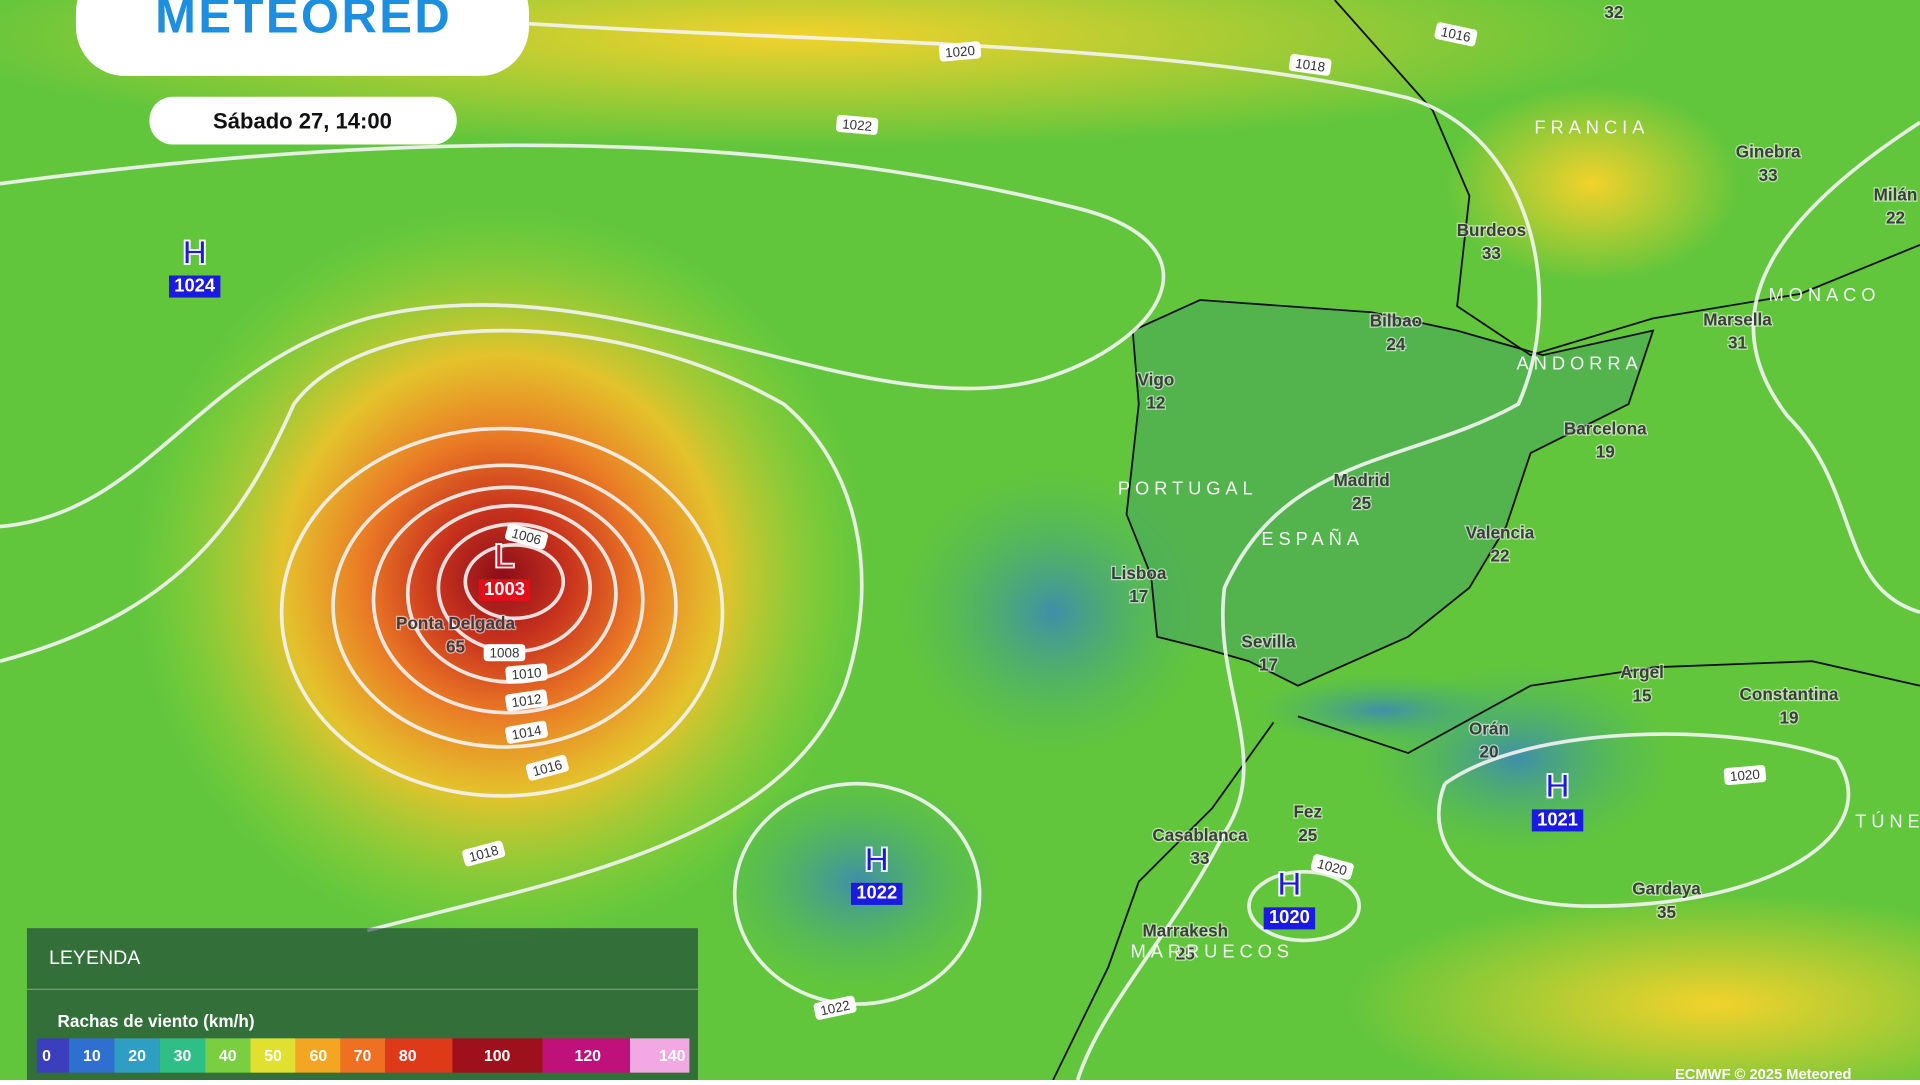  I want to click on isobar-label-text: 1012, so click(527, 700).